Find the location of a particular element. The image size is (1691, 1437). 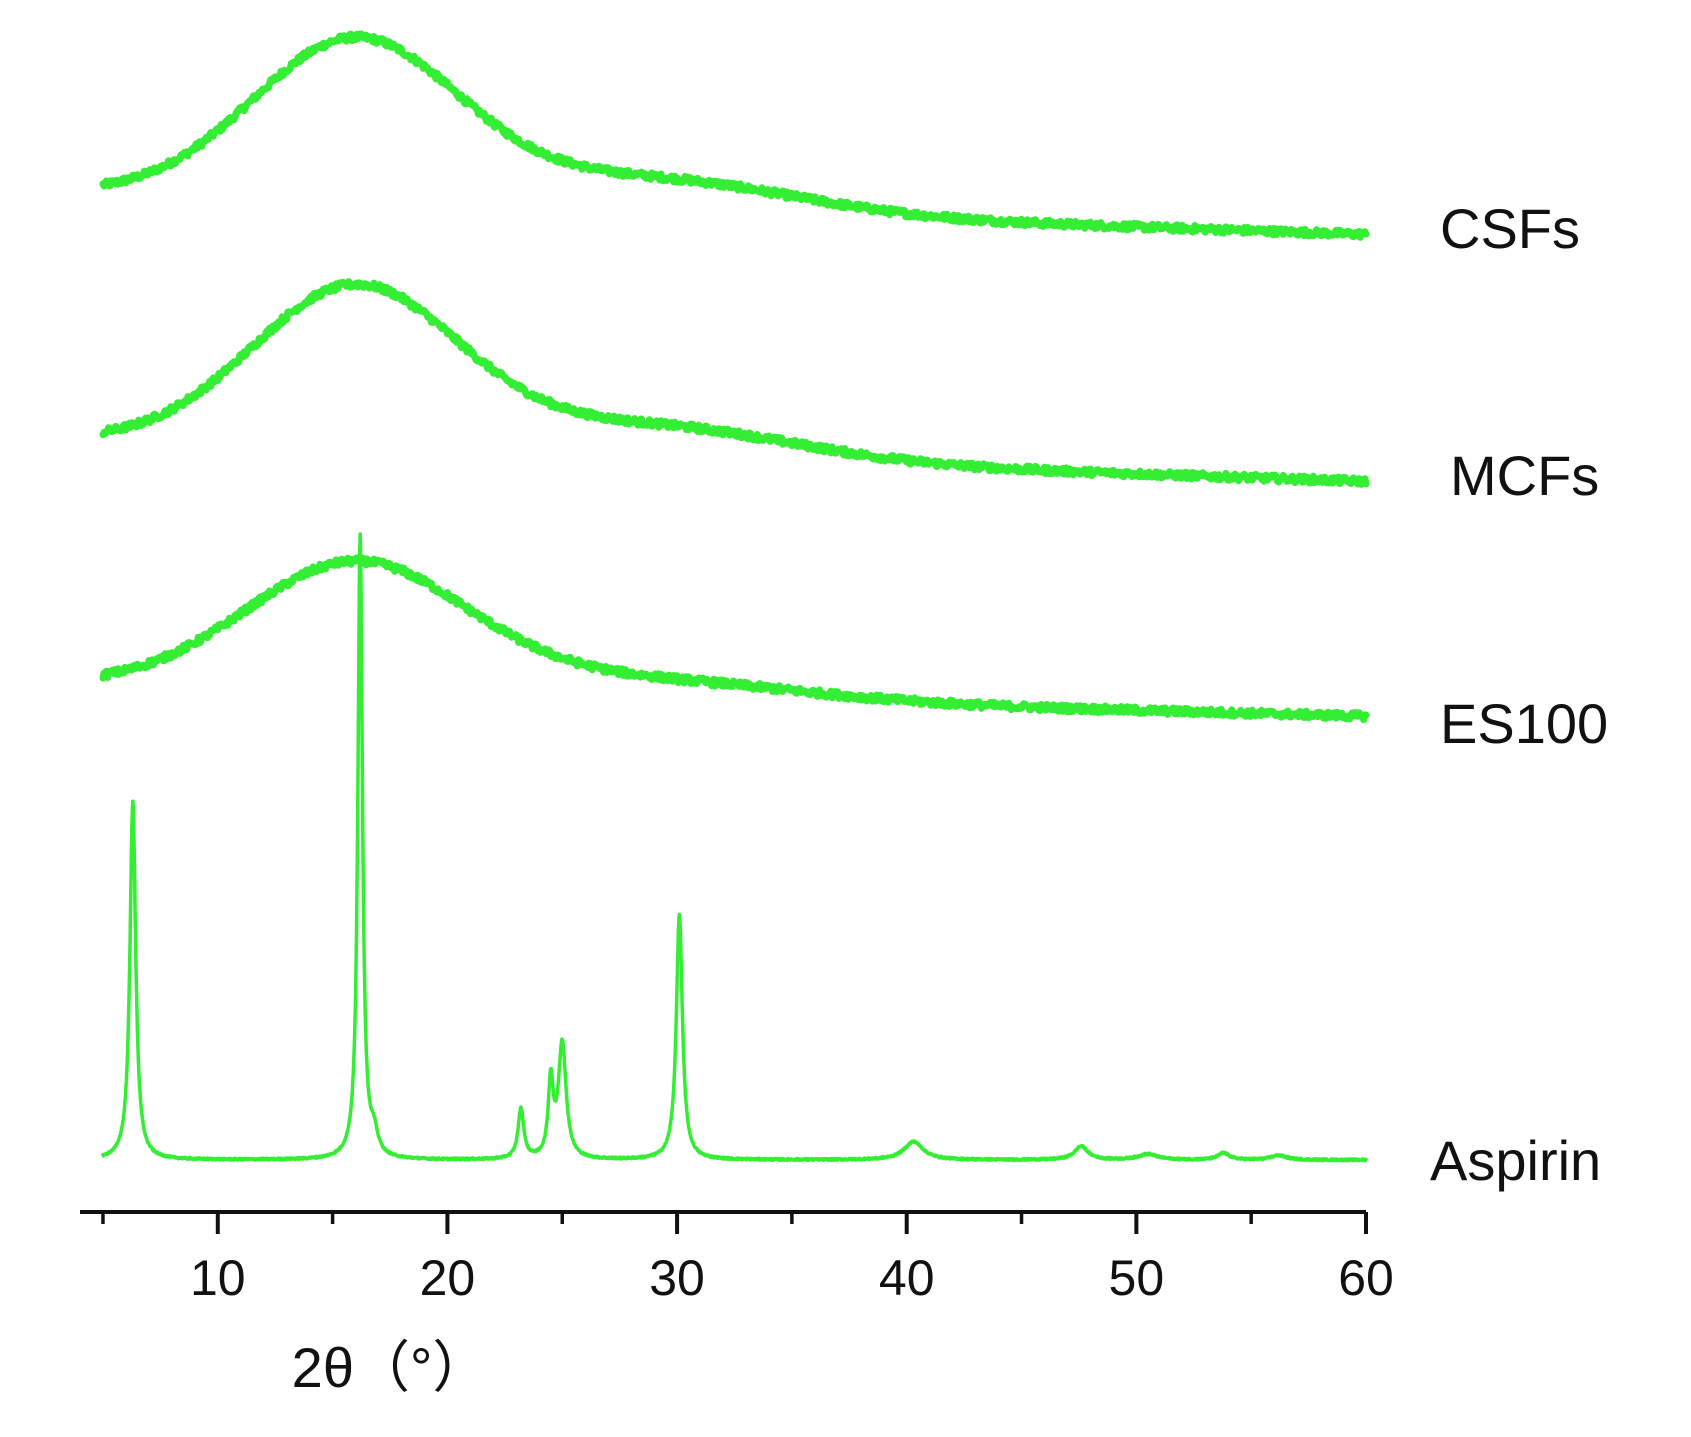

x-tick-label: 30 is located at coordinates (677, 1278).